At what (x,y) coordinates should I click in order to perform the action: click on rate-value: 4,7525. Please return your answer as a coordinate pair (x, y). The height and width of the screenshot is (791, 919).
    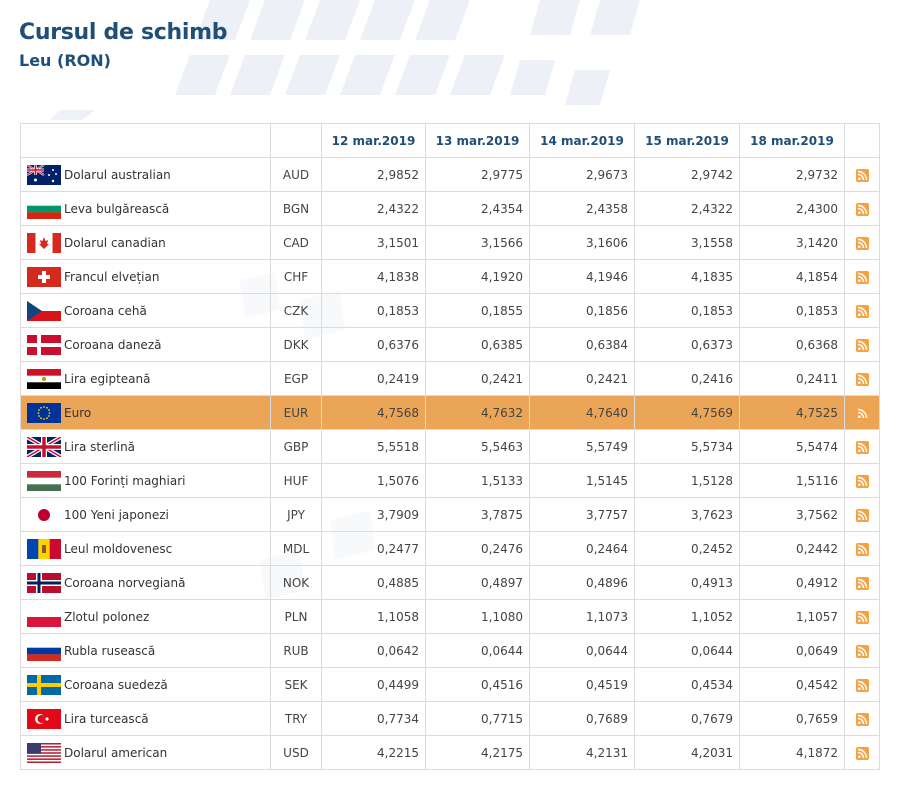
    Looking at the image, I should click on (792, 412).